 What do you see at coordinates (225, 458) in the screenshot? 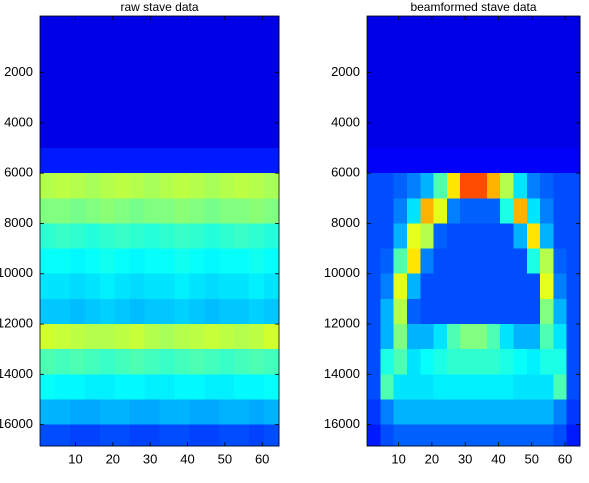
I see `x-tick-label: 50` at bounding box center [225, 458].